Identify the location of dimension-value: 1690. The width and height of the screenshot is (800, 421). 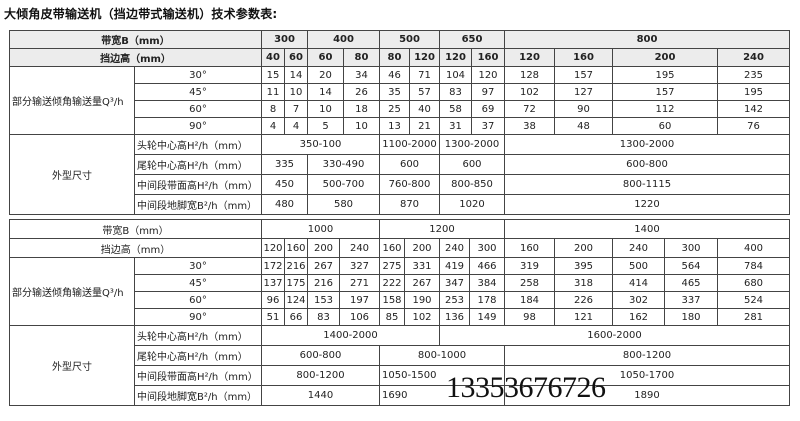
(442, 395).